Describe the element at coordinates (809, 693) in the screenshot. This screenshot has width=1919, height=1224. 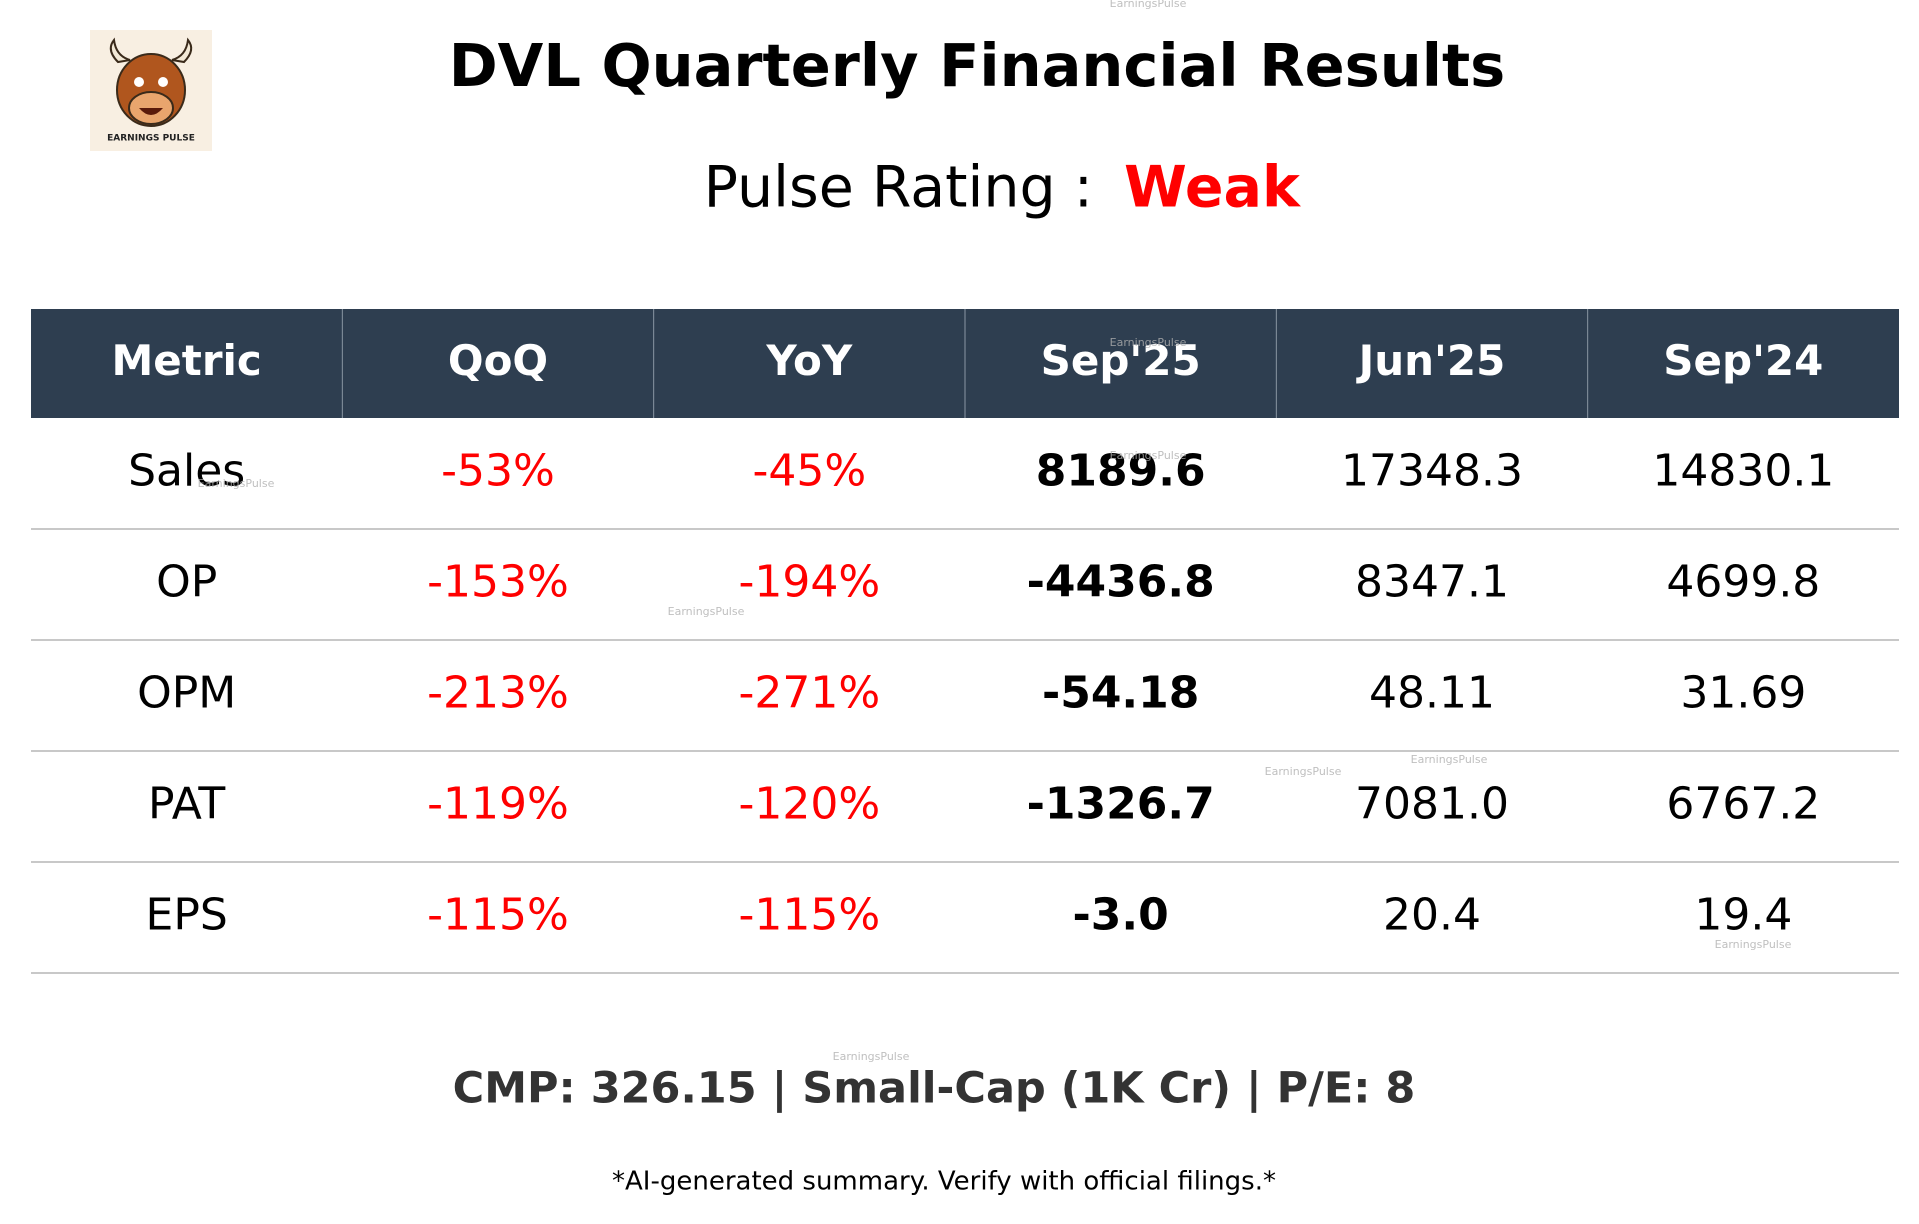
I see `table-cell: -271%` at that location.